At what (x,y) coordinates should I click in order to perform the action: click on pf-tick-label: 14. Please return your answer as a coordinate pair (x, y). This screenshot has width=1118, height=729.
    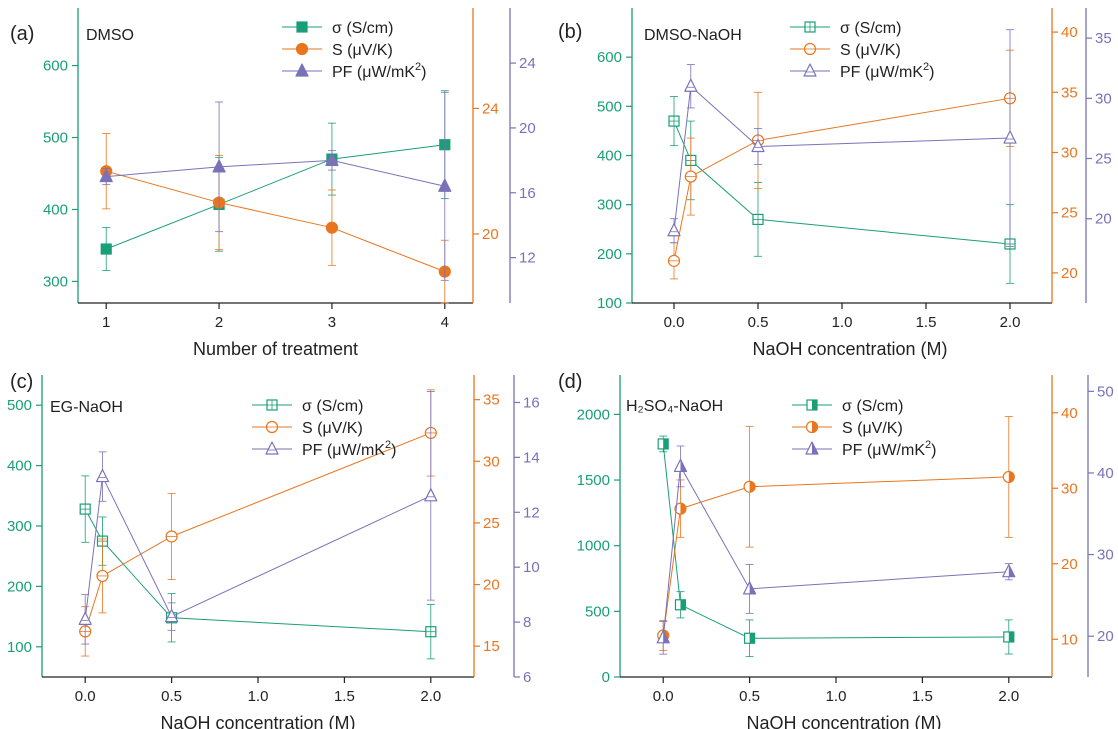
    Looking at the image, I should click on (531, 457).